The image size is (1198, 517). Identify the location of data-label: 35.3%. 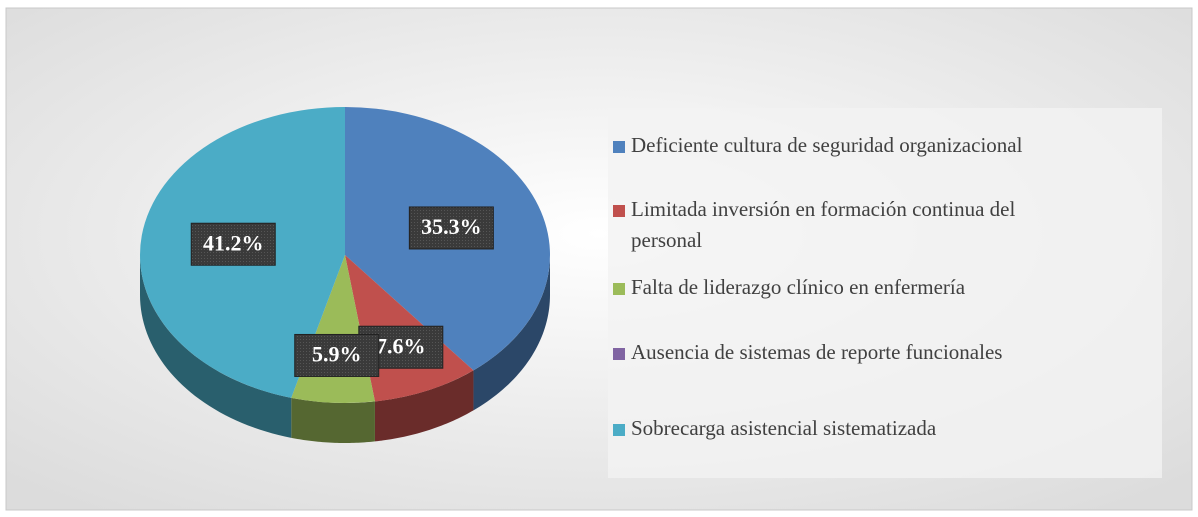
(451, 226).